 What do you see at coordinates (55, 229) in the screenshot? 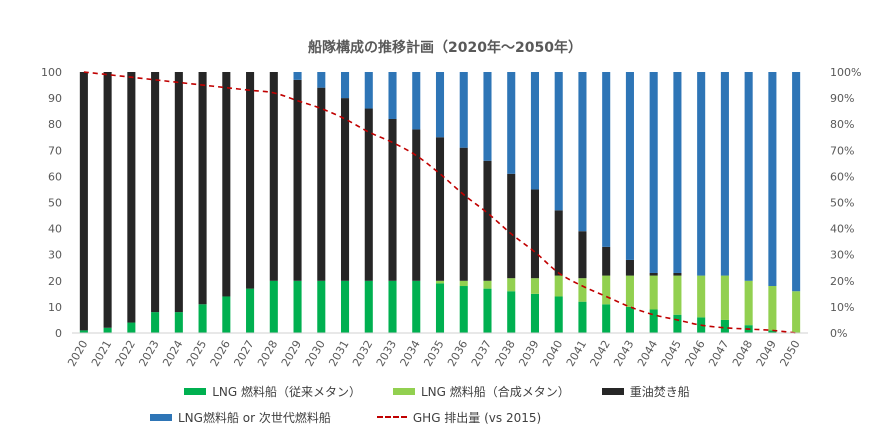
I see `y-tick-label-left: 40` at bounding box center [55, 229].